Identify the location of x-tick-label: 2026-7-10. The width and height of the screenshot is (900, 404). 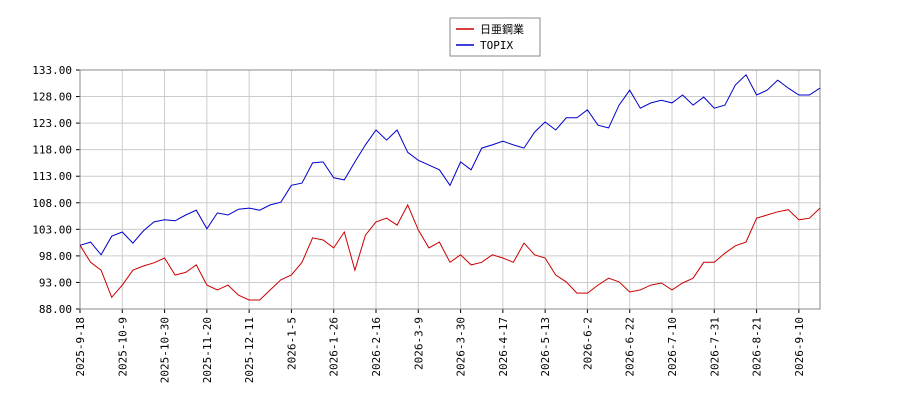
(672, 347).